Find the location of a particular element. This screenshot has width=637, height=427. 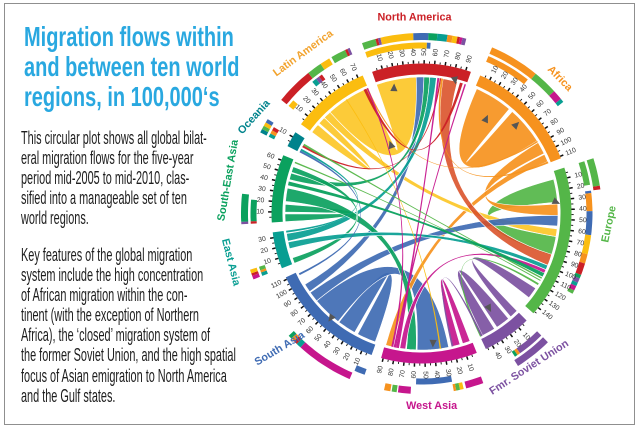

svg-text: 120 is located at coordinates (560, 297).